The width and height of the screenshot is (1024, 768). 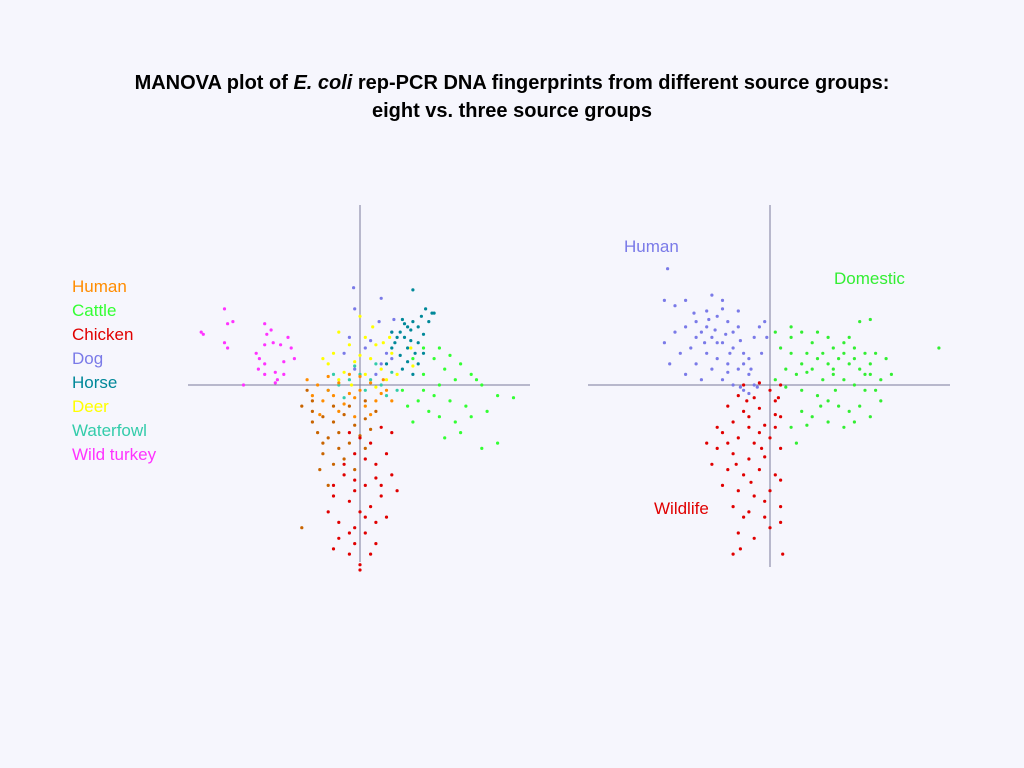 I want to click on series-human, so click(x=349, y=395).